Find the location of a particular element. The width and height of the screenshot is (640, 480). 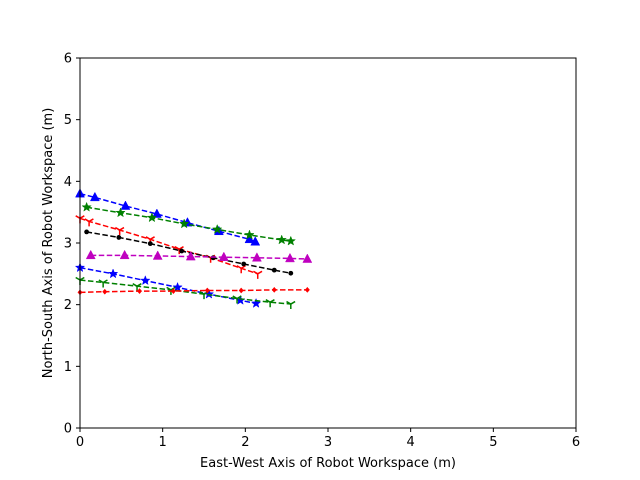

y-tick-label: 4 is located at coordinates (68, 182).